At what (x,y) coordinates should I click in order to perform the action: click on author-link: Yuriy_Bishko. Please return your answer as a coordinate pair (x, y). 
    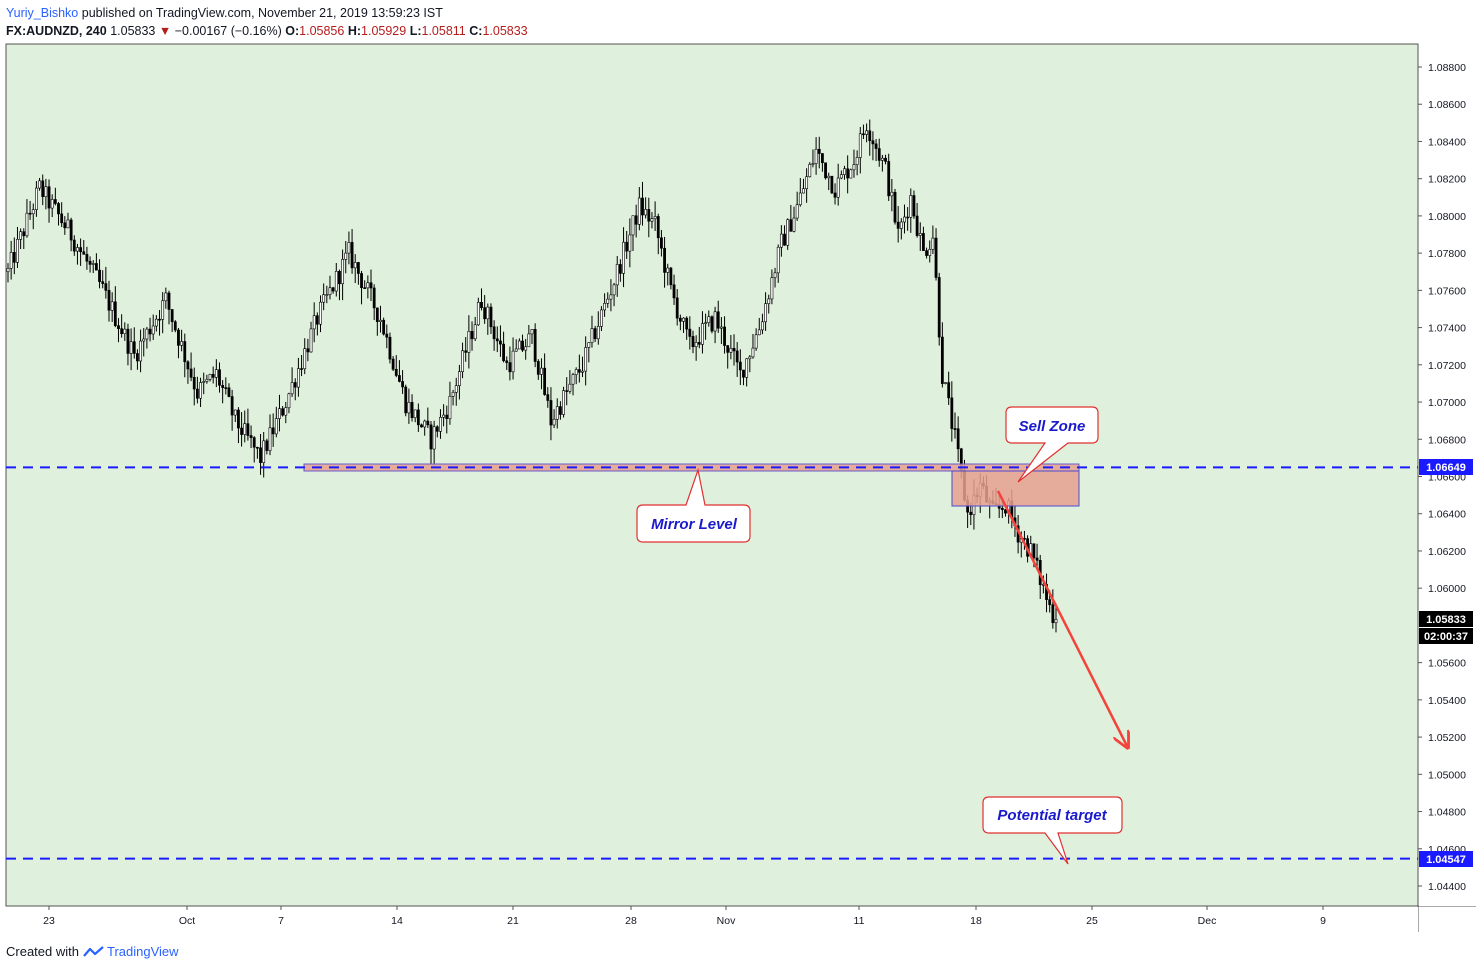
    Looking at the image, I should click on (42, 13).